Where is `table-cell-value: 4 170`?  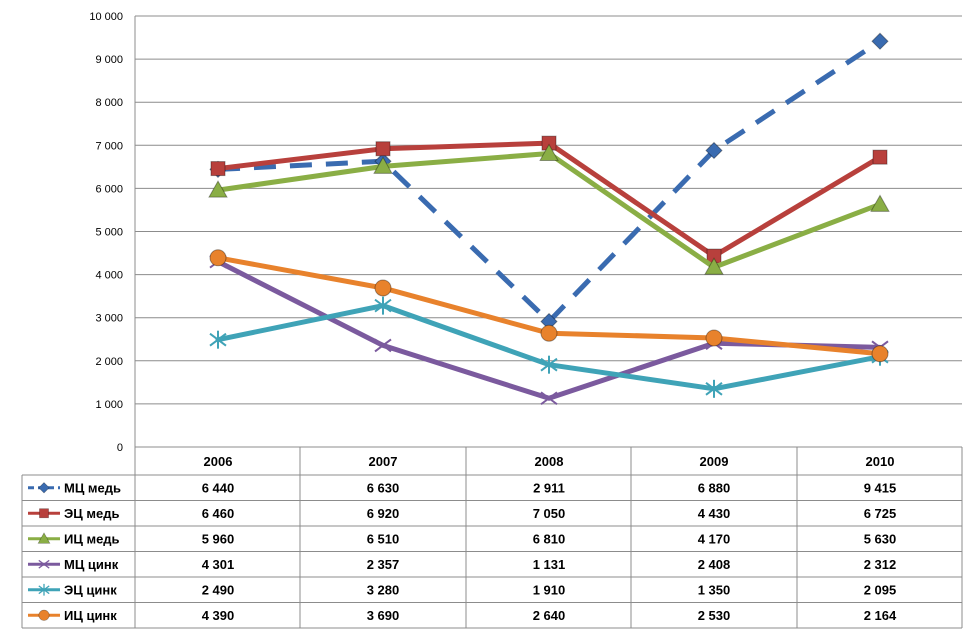 table-cell-value: 4 170 is located at coordinates (714, 538).